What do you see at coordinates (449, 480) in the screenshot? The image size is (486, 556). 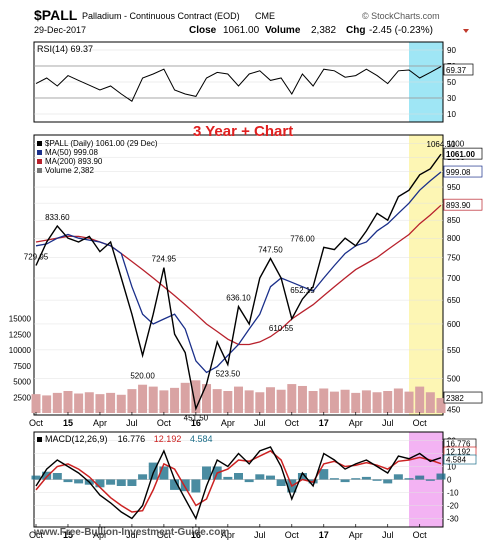 I see `macd-tick-label: 0` at bounding box center [449, 480].